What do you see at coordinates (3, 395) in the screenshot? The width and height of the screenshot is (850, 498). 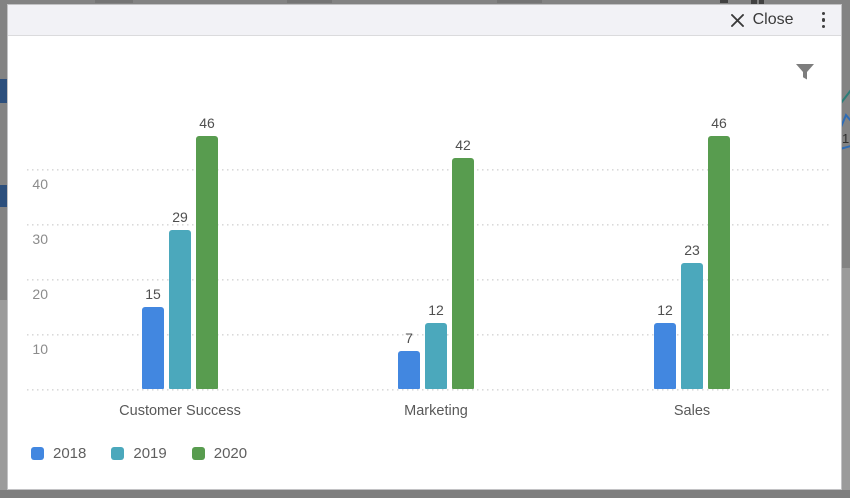 I see `backdrop-left-strip` at bounding box center [3, 395].